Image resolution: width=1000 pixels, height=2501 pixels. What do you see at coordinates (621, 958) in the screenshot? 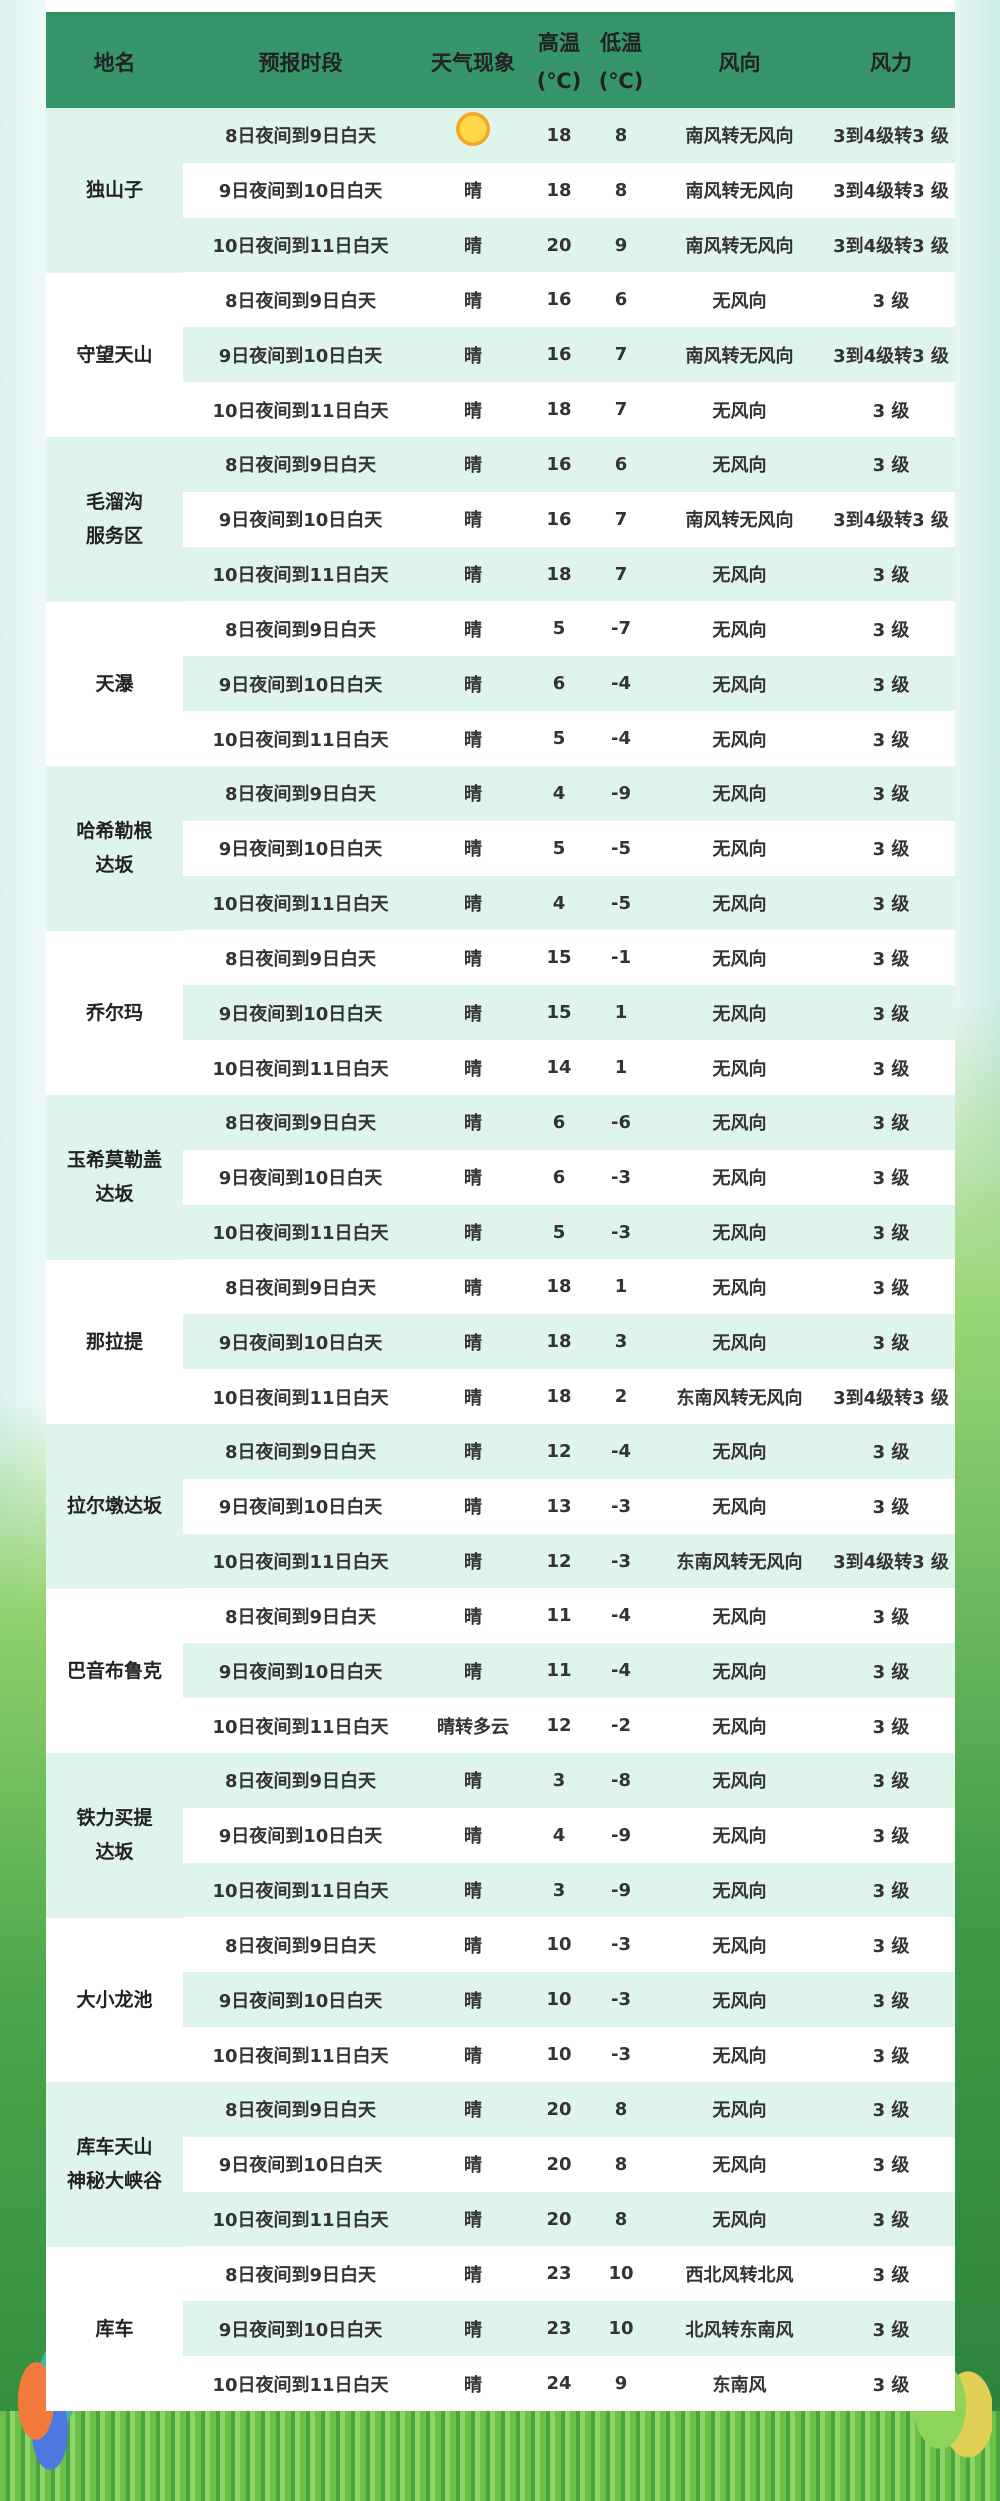
I see `low-temp-cell: -1` at bounding box center [621, 958].